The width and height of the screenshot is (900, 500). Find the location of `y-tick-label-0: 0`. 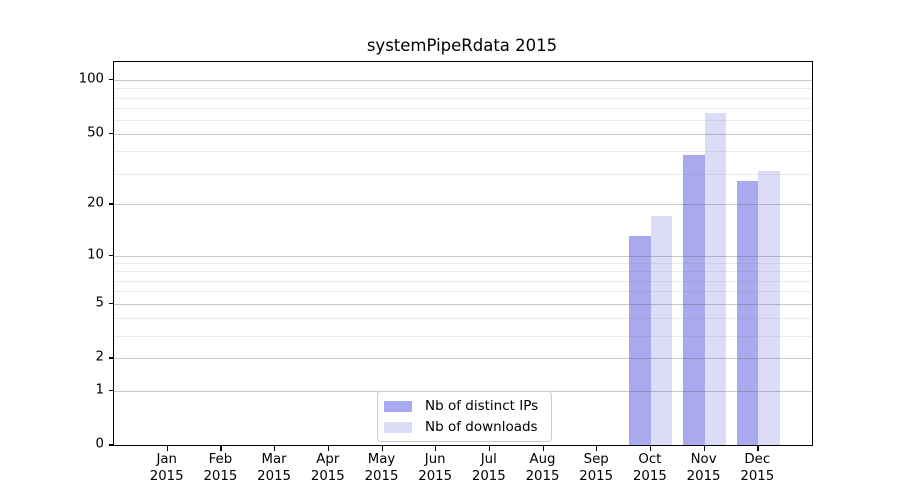

y-tick-label-0: 0 is located at coordinates (99, 444).